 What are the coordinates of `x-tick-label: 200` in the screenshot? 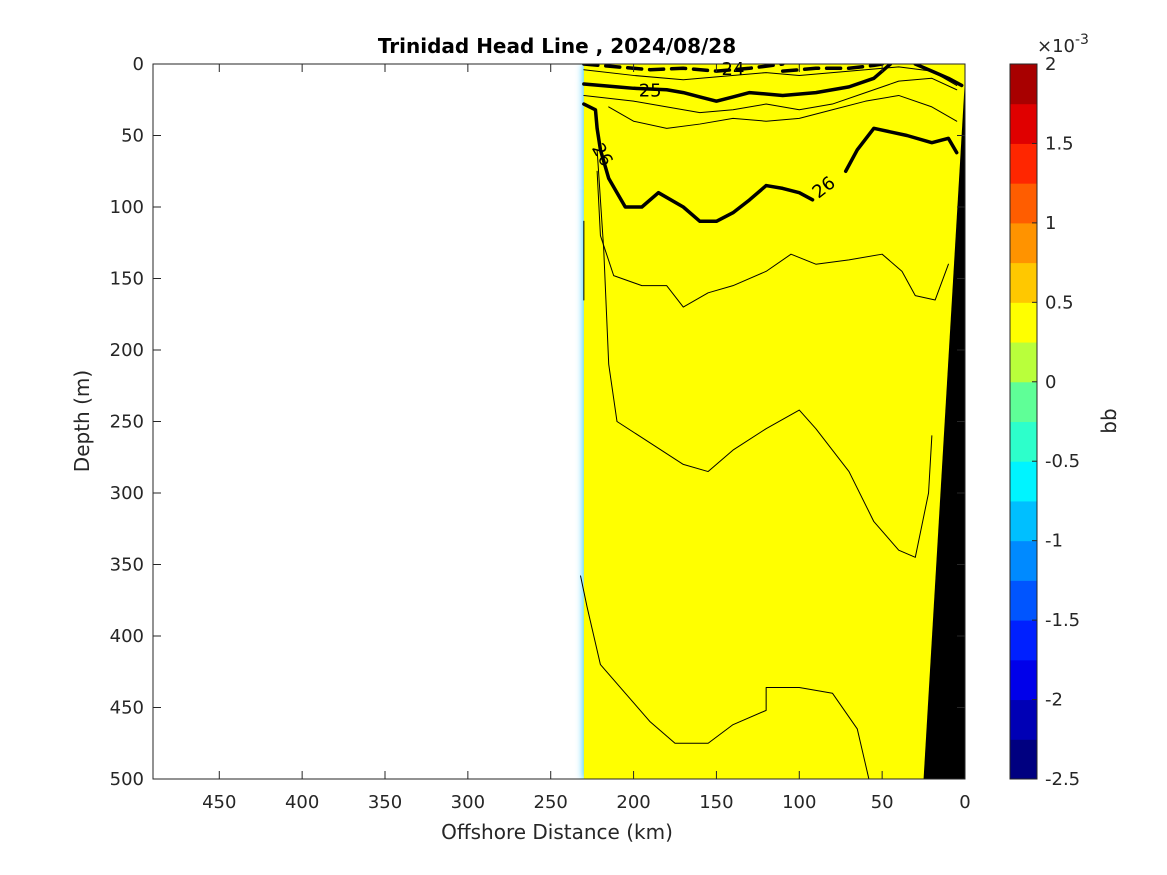 It's located at (633, 802).